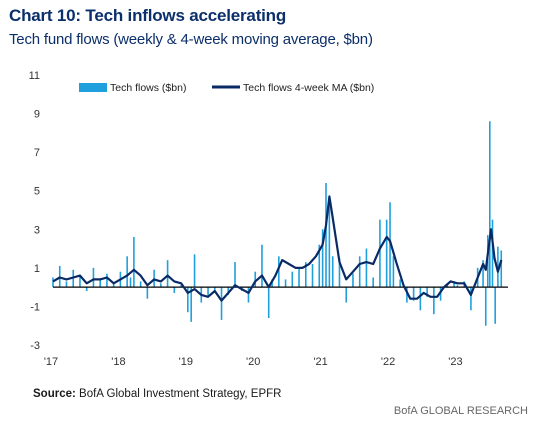  I want to click on y-tick-label: -1, so click(35, 307).